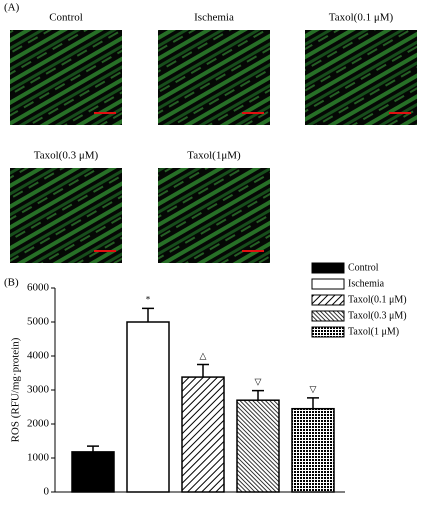 The height and width of the screenshot is (505, 426). Describe the element at coordinates (214, 18) in the screenshot. I see `image-label: Ischemia` at that location.